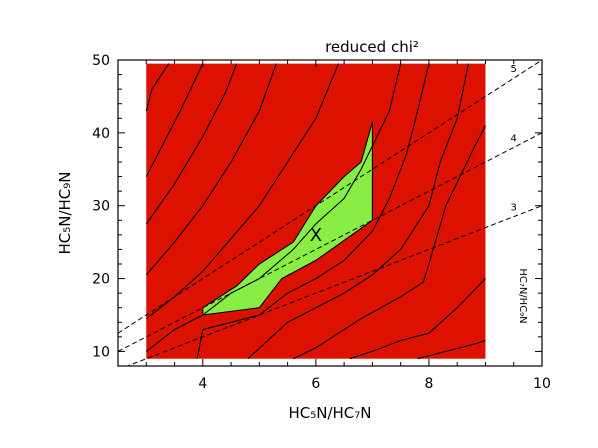 This screenshot has height=448, width=598. Describe the element at coordinates (202, 384) in the screenshot. I see `x-tick-label-4: 4` at that location.